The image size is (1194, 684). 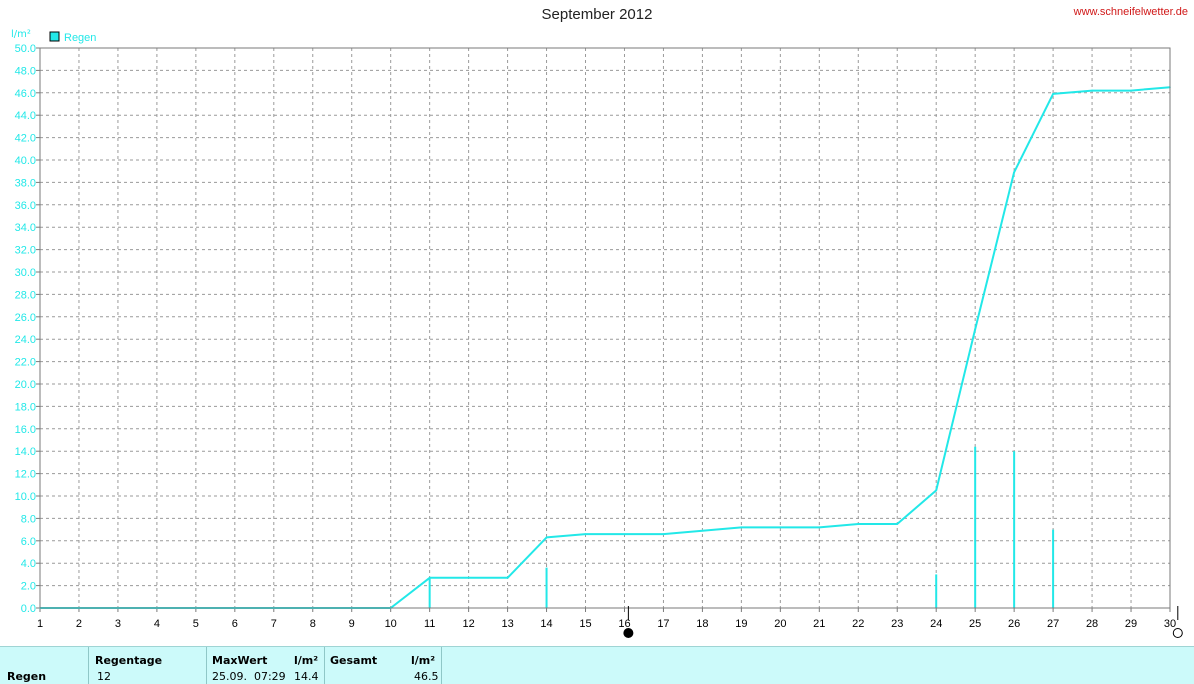 I want to click on stats-row-label: Regen, so click(x=27, y=676).